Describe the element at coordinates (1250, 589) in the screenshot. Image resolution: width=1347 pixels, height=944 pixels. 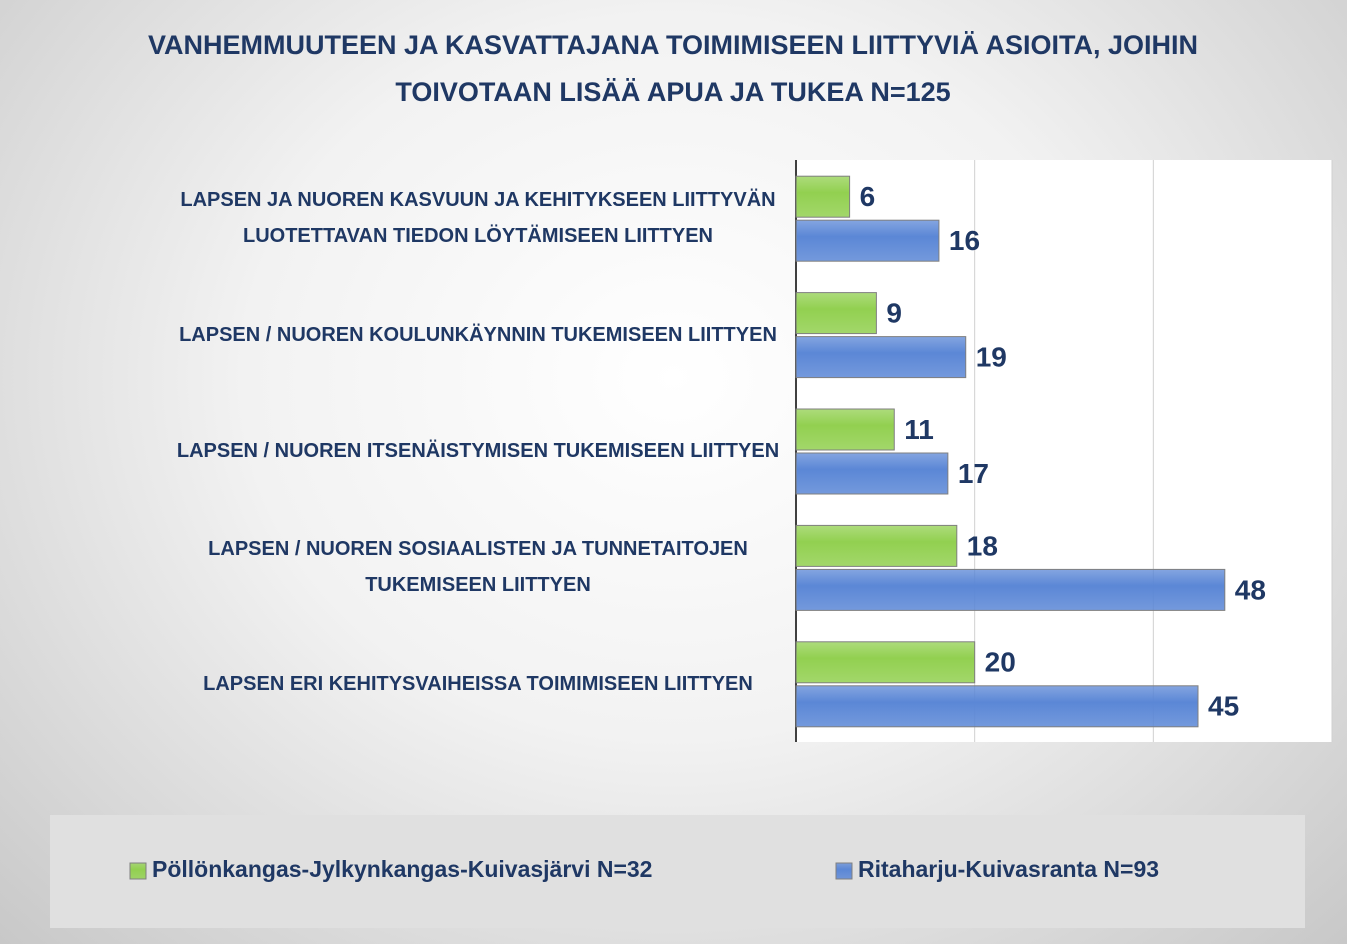
I see `value-label: 48` at that location.